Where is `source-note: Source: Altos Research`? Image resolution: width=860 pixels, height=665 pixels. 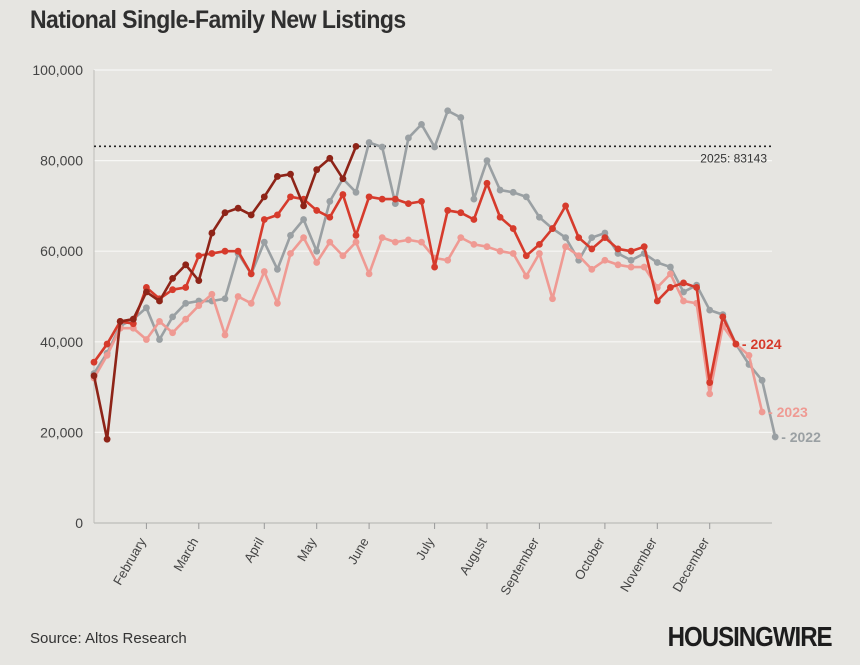 source-note: Source: Altos Research is located at coordinates (108, 638).